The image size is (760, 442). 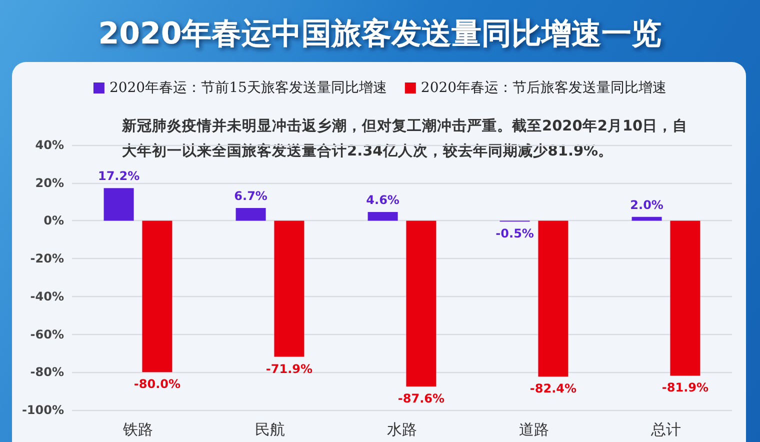 I want to click on y-tick-label: 20%, so click(x=49, y=183).